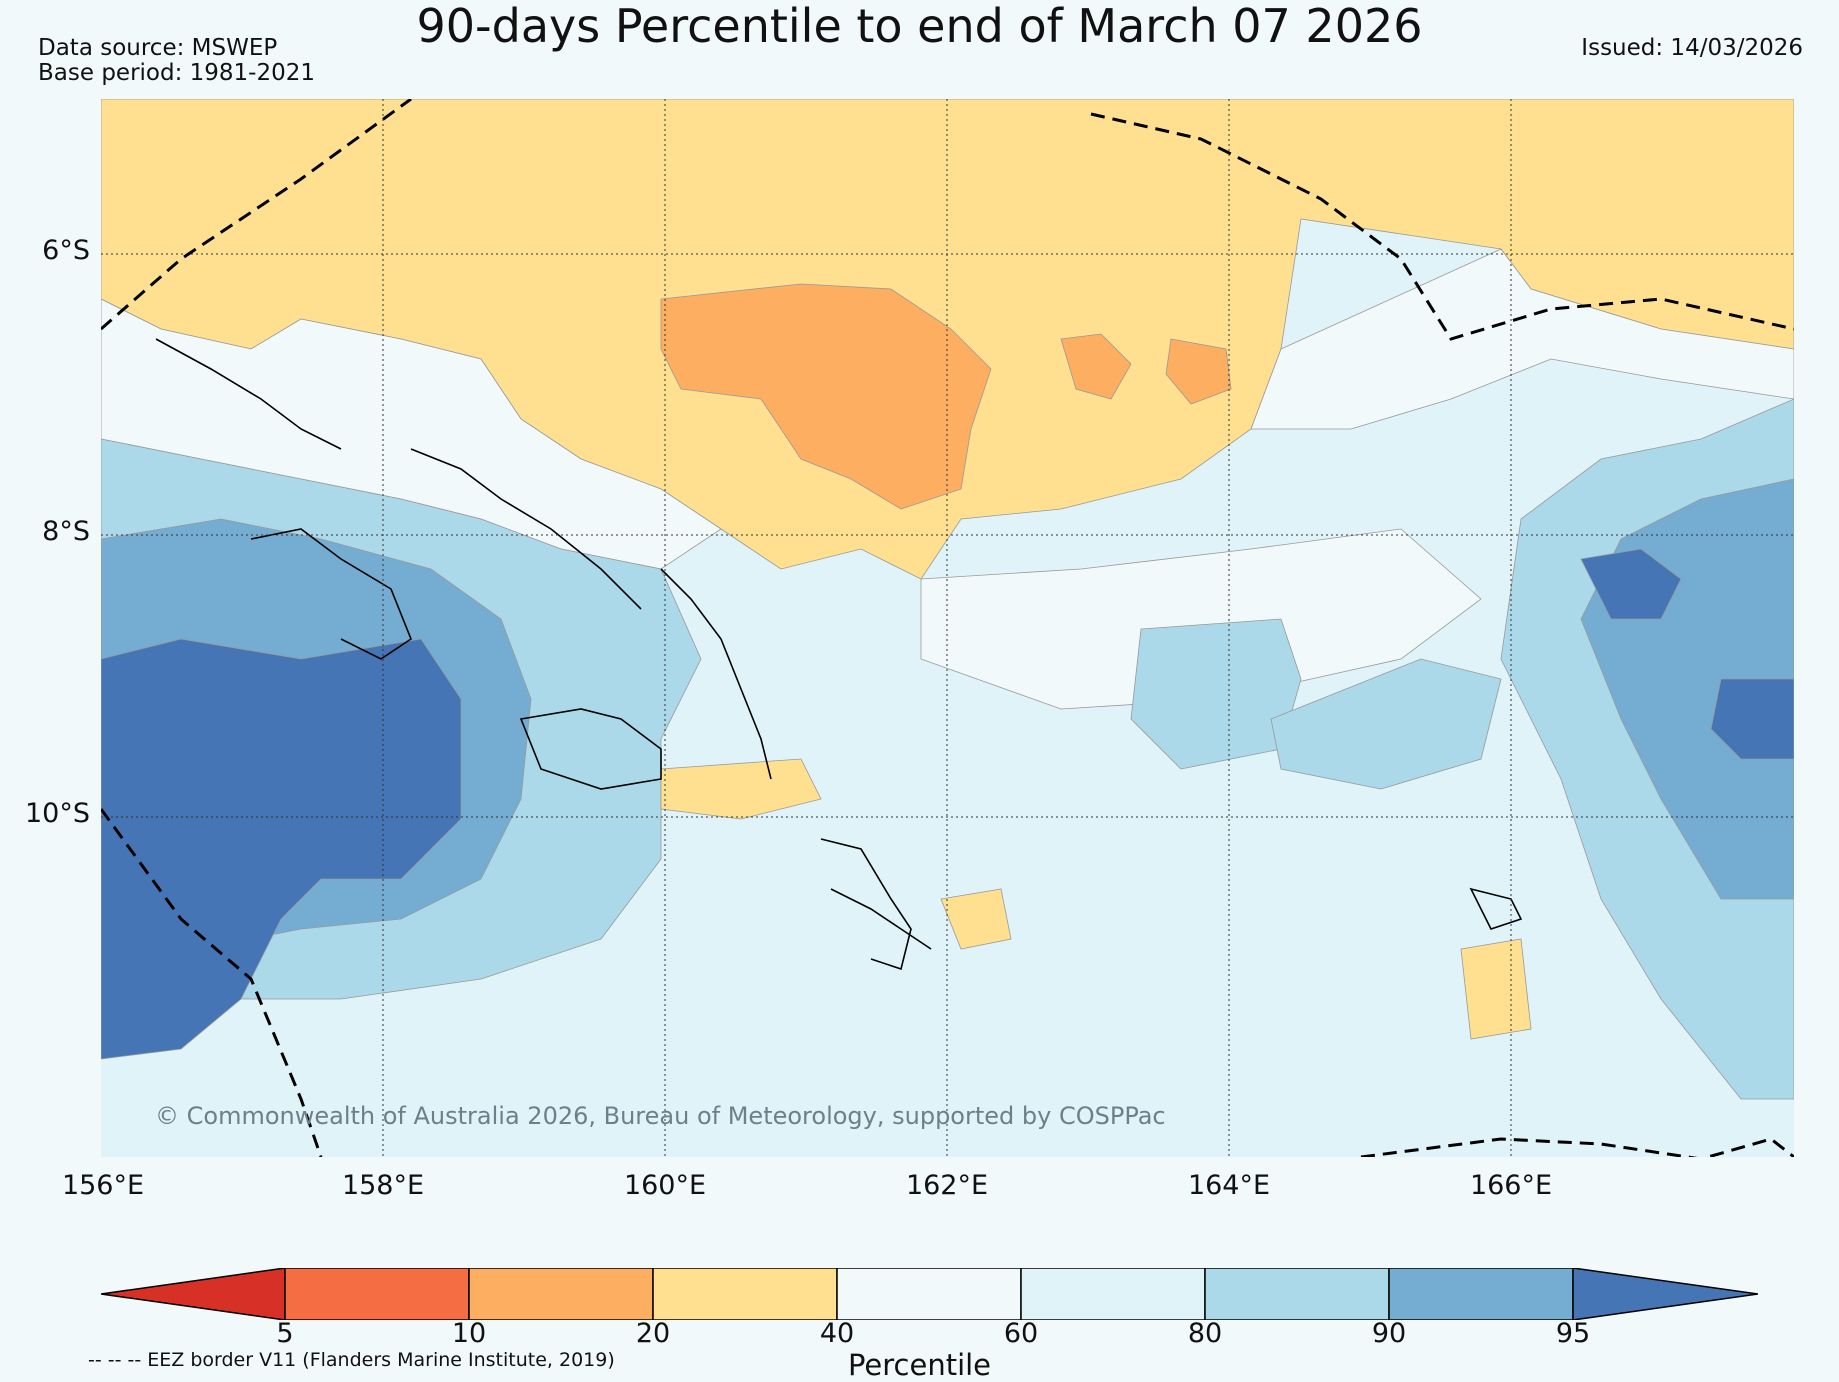  Describe the element at coordinates (248, 394) in the screenshot. I see `coastline-bougainville` at that location.